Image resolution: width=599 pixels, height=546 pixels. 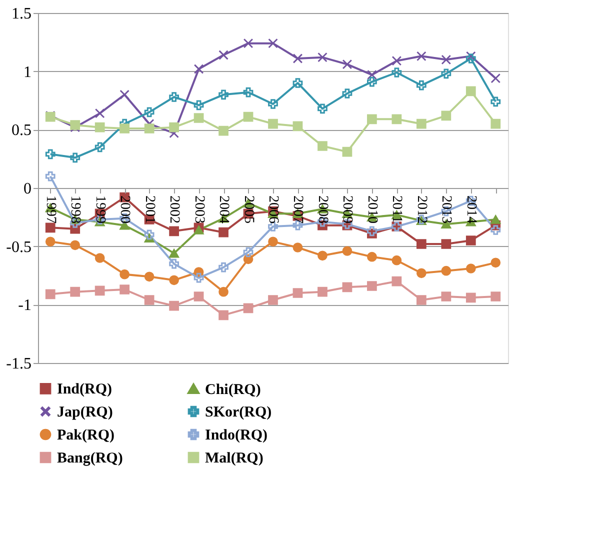 I want to click on x-tick-label: 2013, so click(x=446, y=210).